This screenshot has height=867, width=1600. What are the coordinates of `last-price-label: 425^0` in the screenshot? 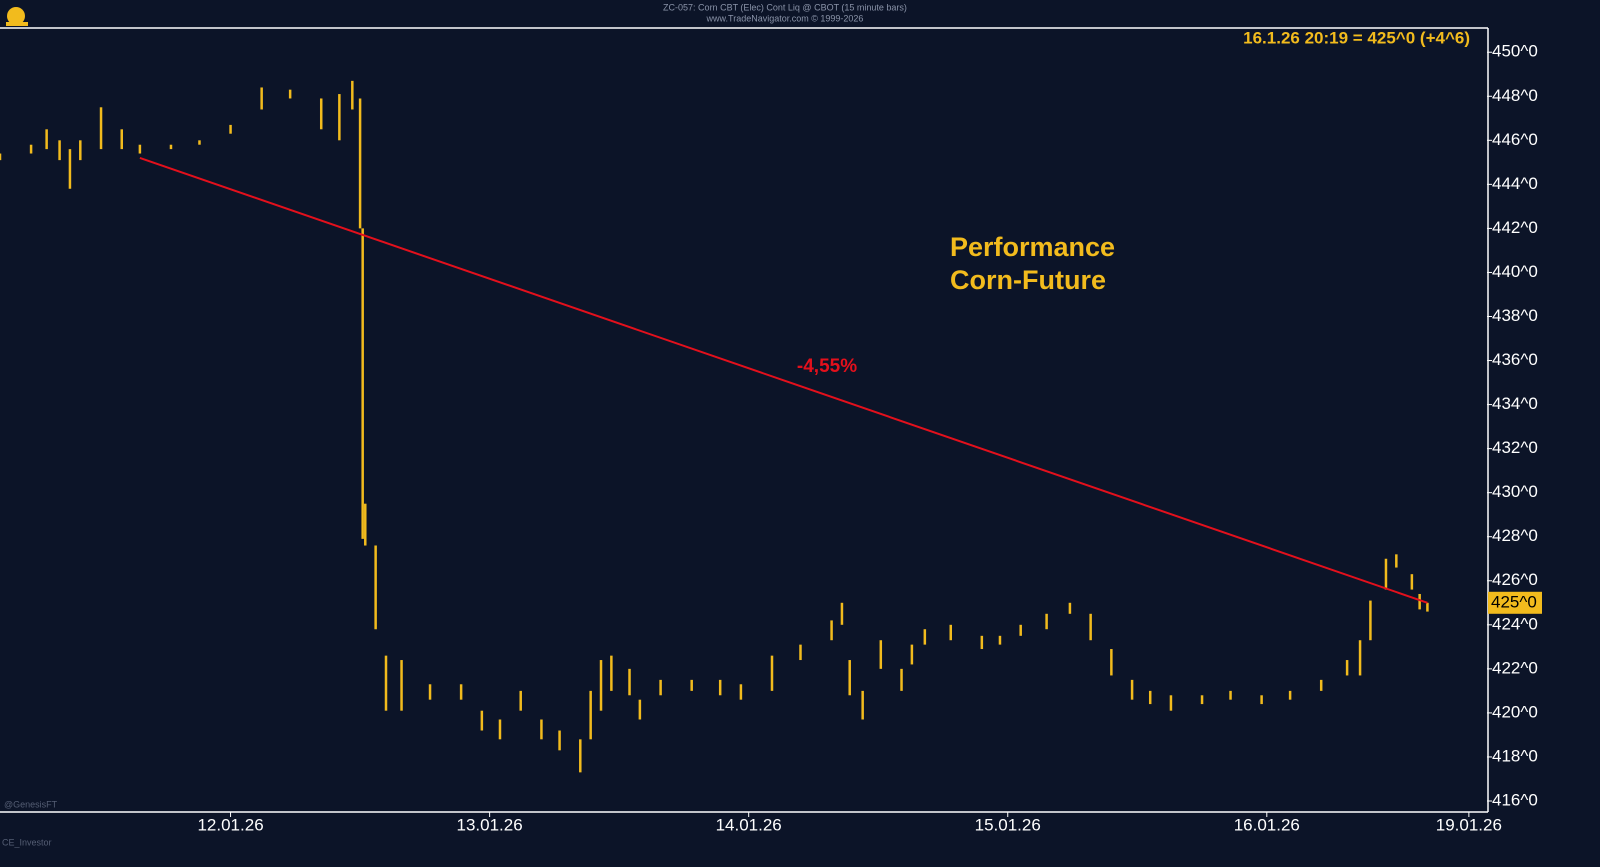 It's located at (1514, 601).